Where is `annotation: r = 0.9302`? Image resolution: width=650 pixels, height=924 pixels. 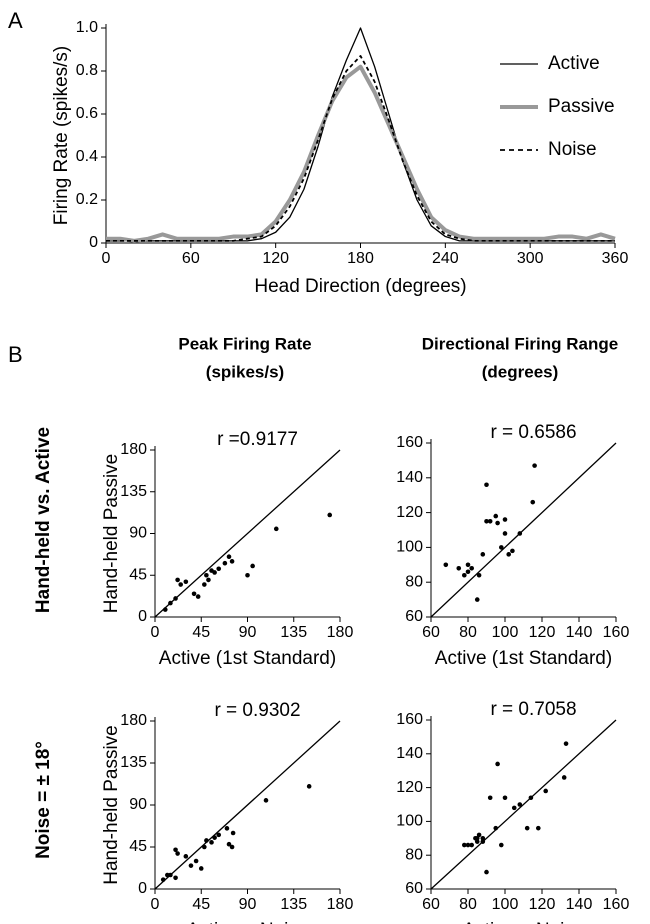 annotation: r = 0.9302 is located at coordinates (257, 710).